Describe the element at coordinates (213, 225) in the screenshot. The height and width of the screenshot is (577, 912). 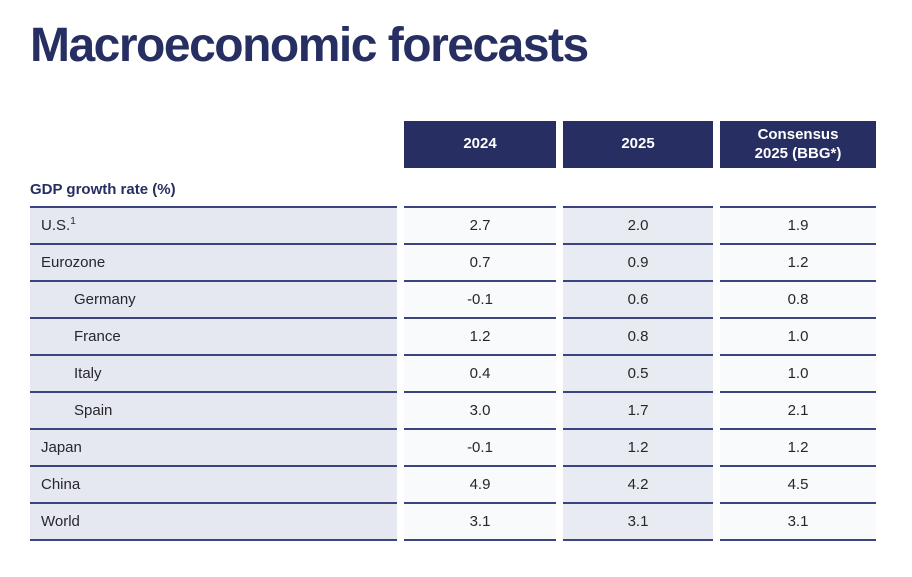
I see `row-label-cell: U.S.1` at that location.